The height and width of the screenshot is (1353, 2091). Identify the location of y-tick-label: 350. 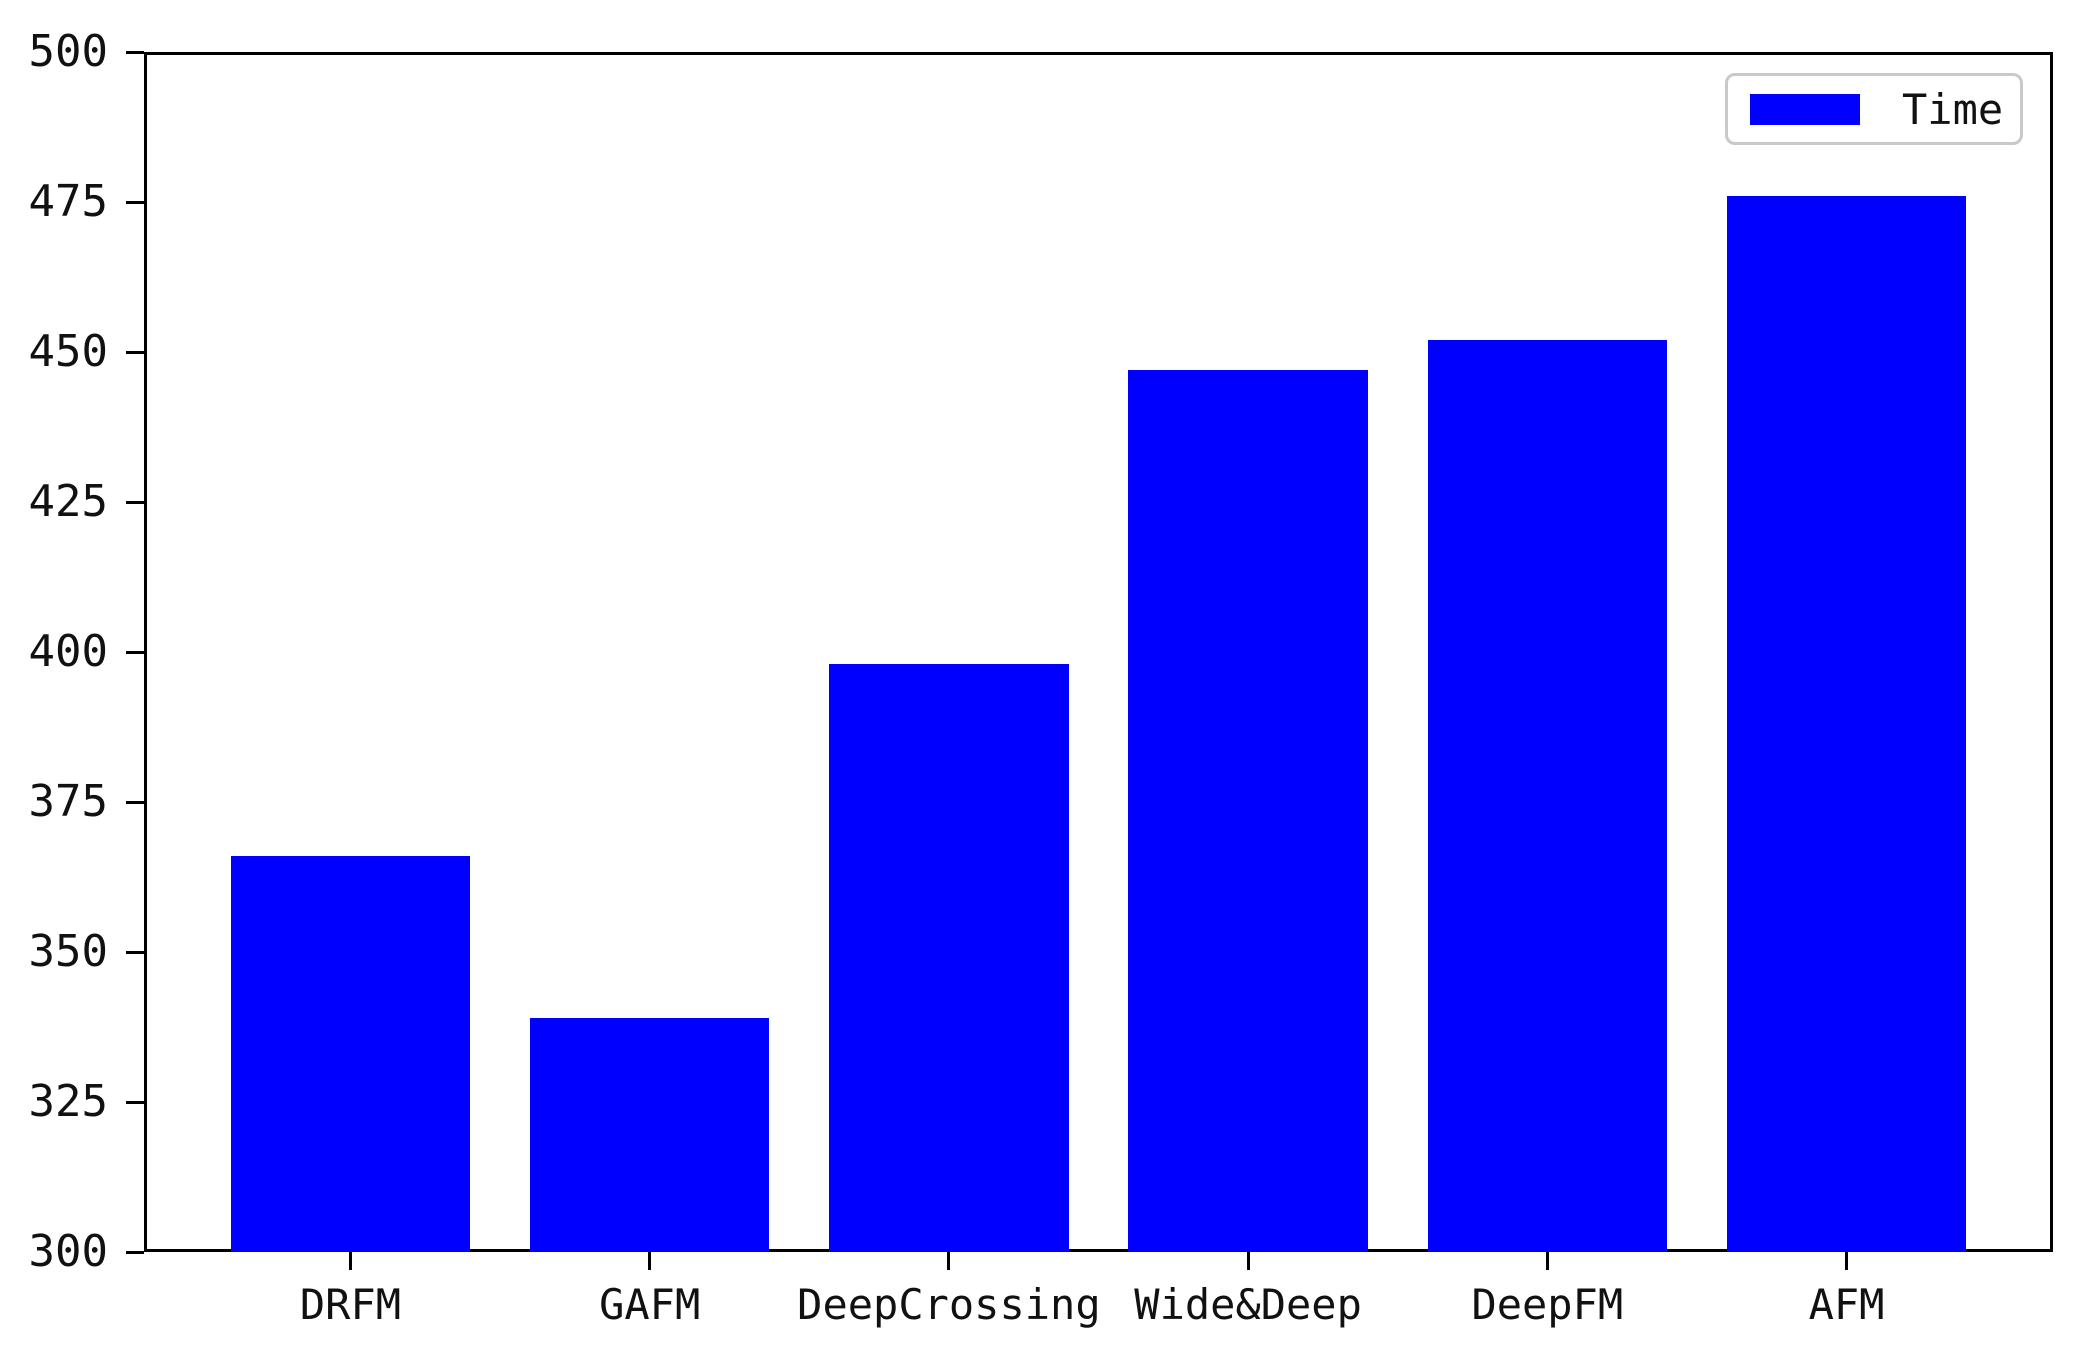
(68, 951).